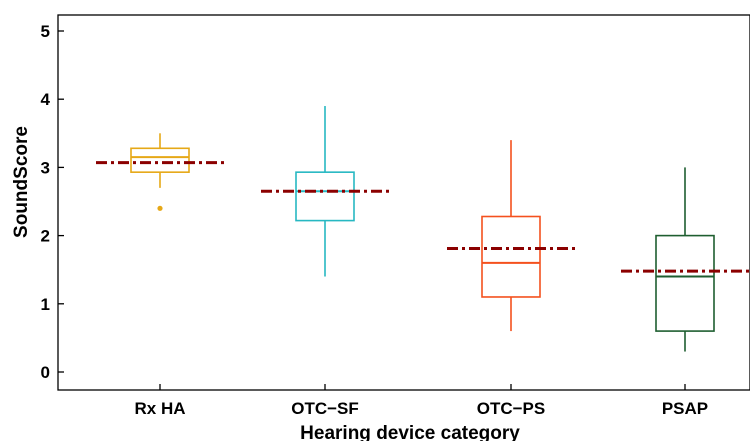 The width and height of the screenshot is (750, 441). Describe the element at coordinates (45, 236) in the screenshot. I see `y-tick-label: 2` at that location.